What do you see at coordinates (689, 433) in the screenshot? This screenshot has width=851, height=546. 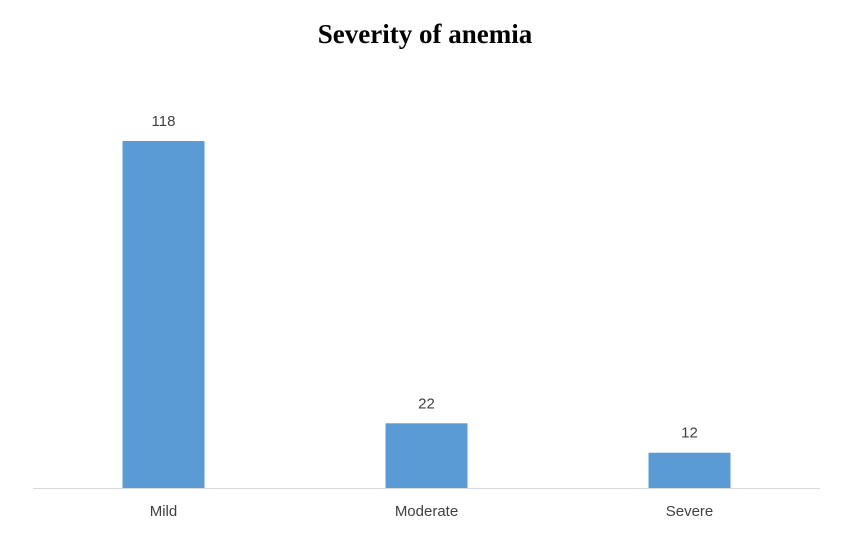 I see `data-label: 12` at bounding box center [689, 433].